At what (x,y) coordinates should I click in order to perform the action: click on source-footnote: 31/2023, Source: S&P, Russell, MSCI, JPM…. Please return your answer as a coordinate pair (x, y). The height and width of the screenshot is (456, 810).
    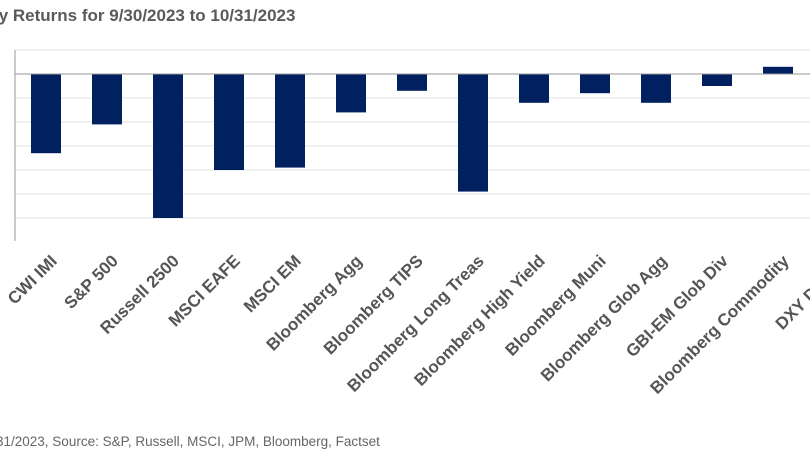
    Looking at the image, I should click on (190, 441).